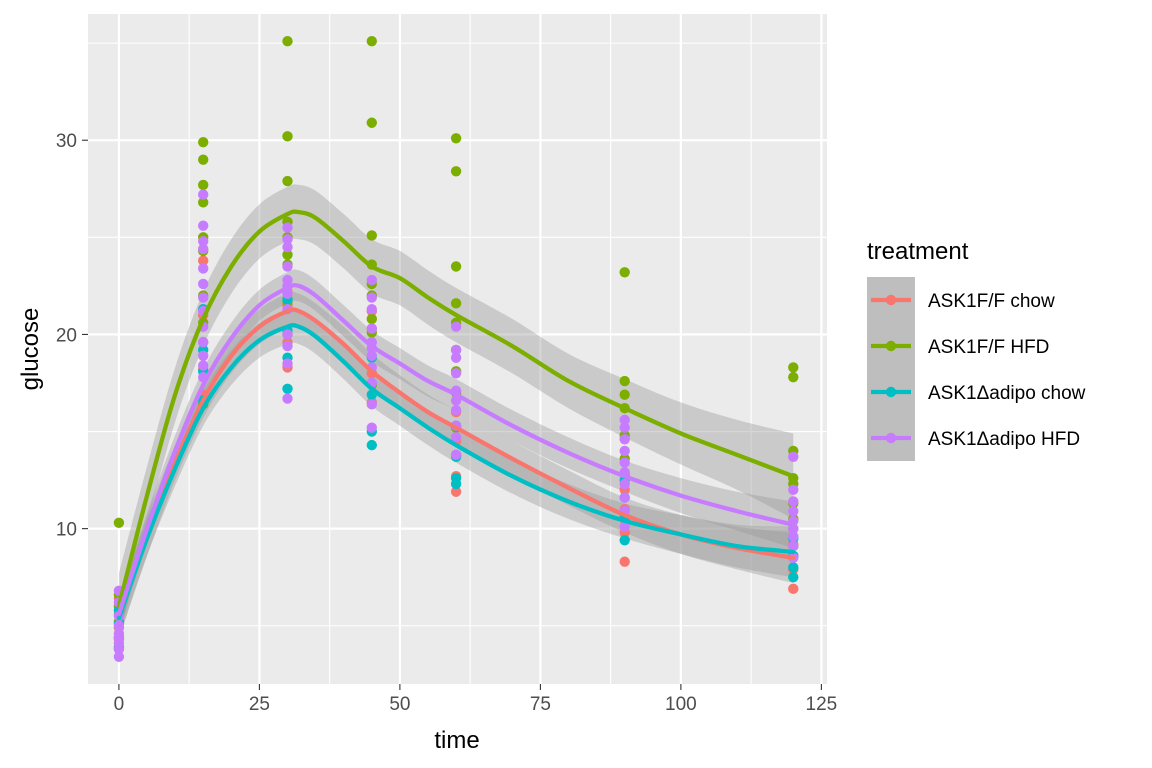 This screenshot has width=1152, height=768. I want to click on y-tick-label: 10, so click(66, 530).